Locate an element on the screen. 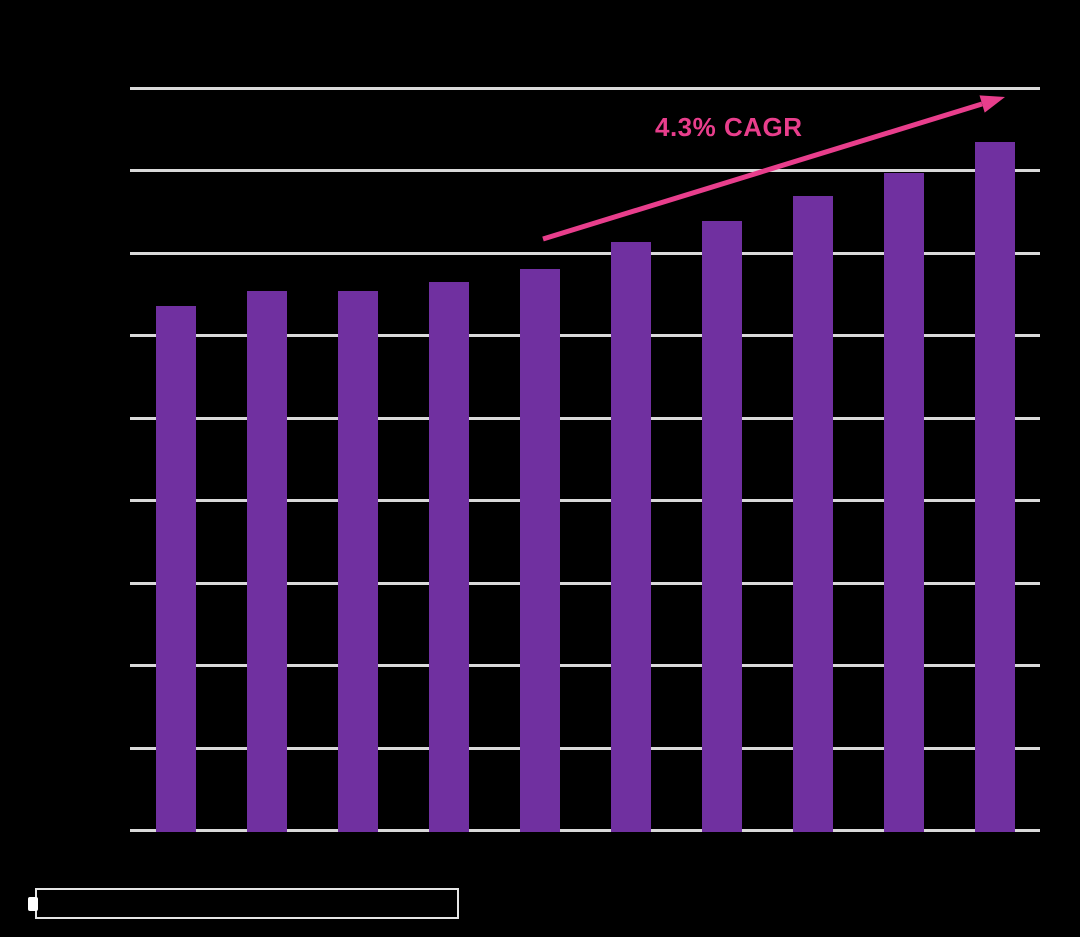 This screenshot has height=937, width=1080. cagr-label: 4.3% CAGR is located at coordinates (729, 127).